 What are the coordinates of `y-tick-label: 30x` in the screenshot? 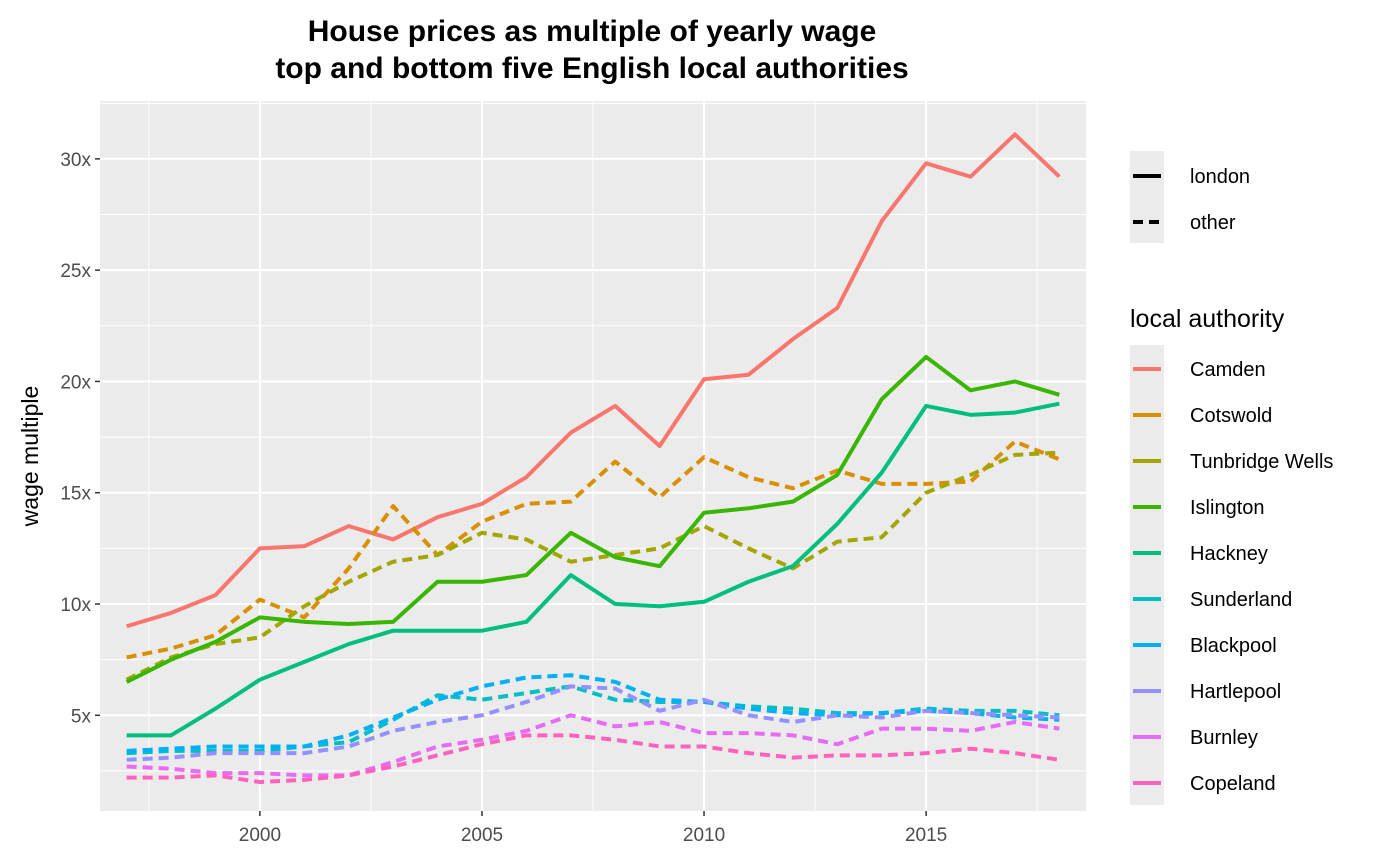 It's located at (75, 160).